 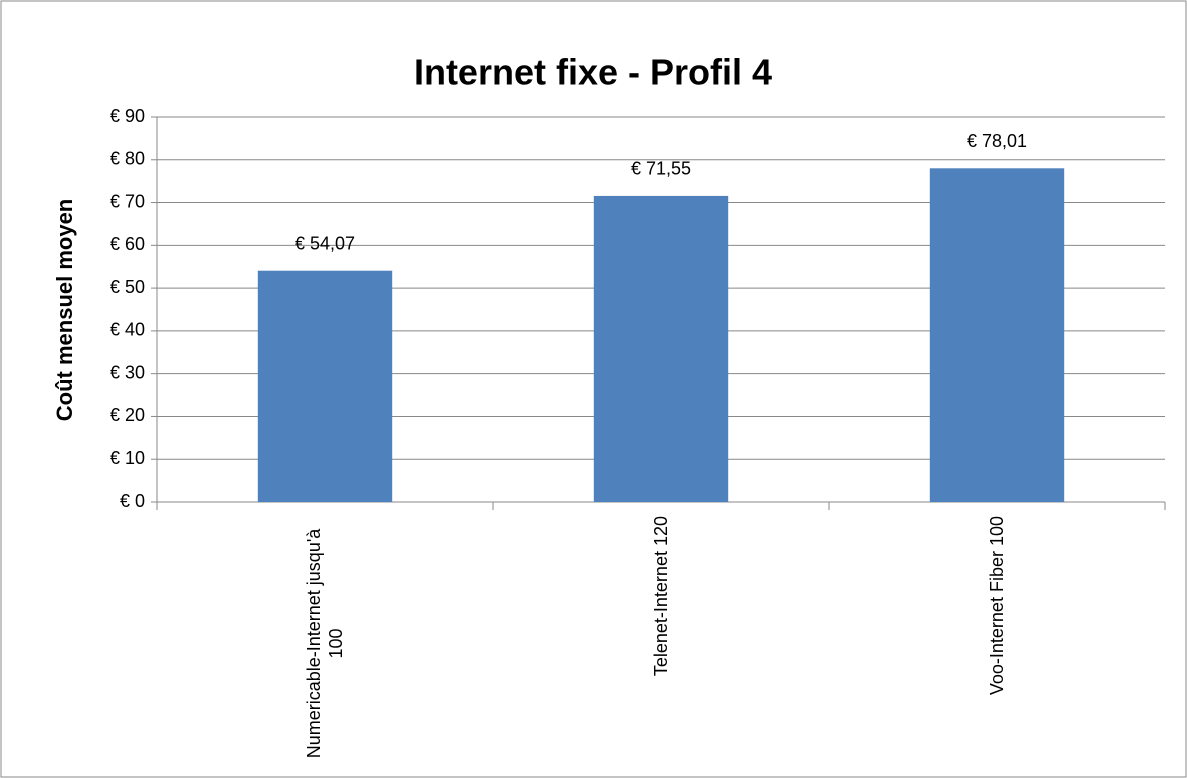 What do you see at coordinates (997, 141) in the screenshot?
I see `value-label: € 78,01` at bounding box center [997, 141].